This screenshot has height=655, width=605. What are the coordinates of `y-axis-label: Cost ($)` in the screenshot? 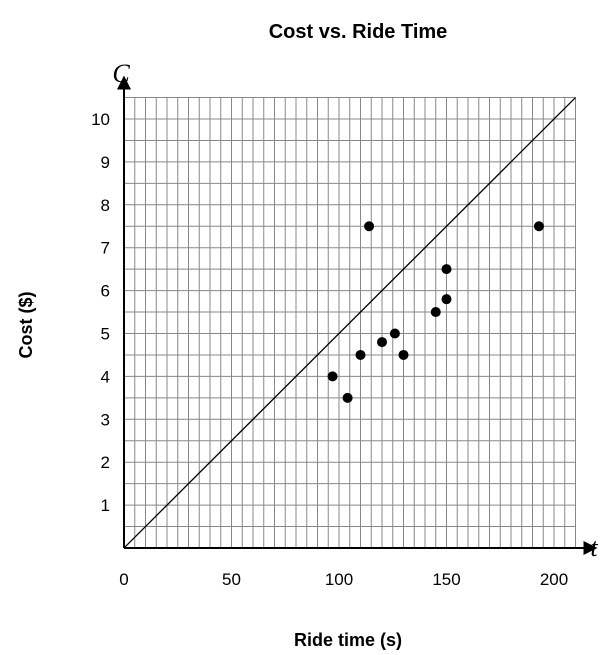 It's located at (26, 324).